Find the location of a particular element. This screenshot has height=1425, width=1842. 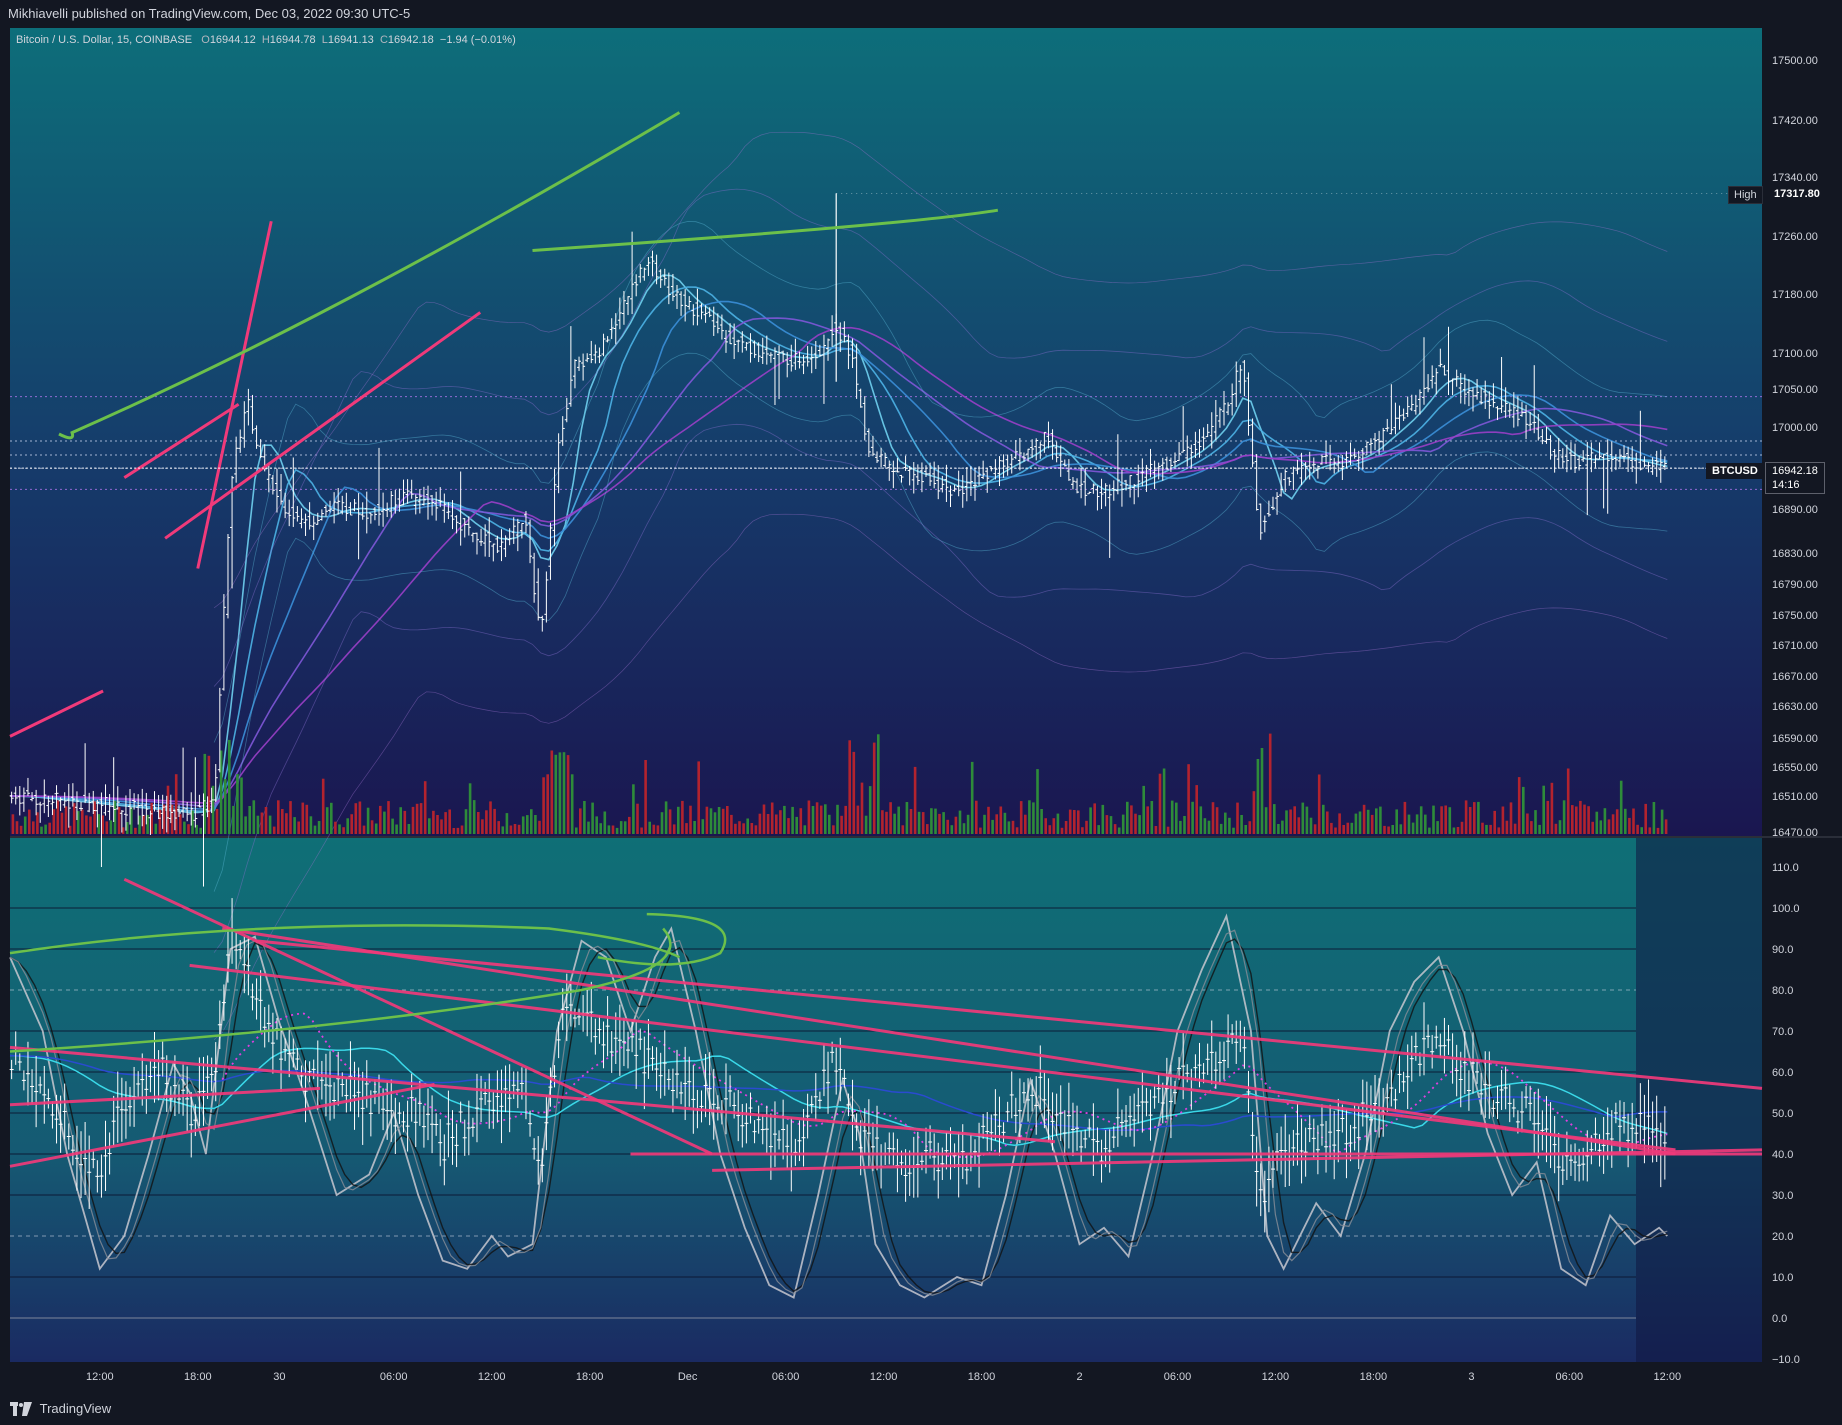

price-axis-bg is located at coordinates (1802, 695).